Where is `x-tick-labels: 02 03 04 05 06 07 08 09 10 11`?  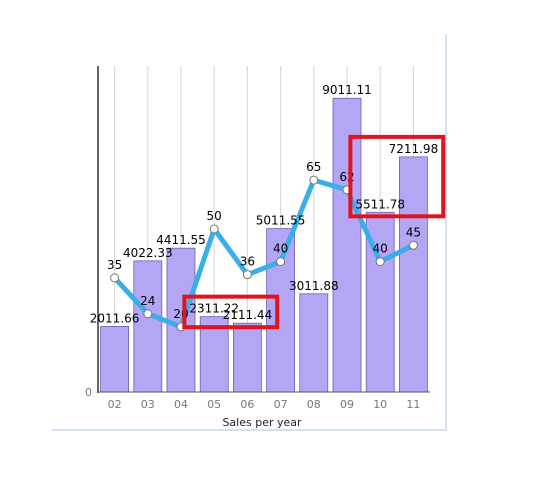
x-tick-labels: 02 03 04 05 06 07 08 09 10 11 is located at coordinates (264, 404).